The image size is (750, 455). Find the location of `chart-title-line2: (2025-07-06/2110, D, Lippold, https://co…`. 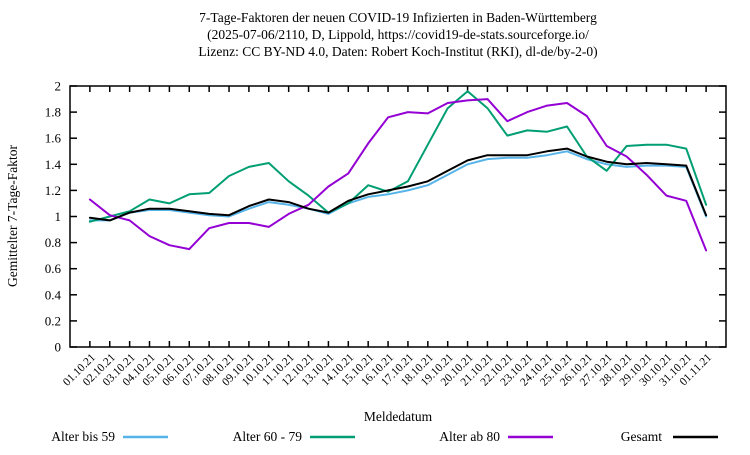

chart-title-line2: (2025-07-06/2110, D, Lippold, https://co… is located at coordinates (398, 34).